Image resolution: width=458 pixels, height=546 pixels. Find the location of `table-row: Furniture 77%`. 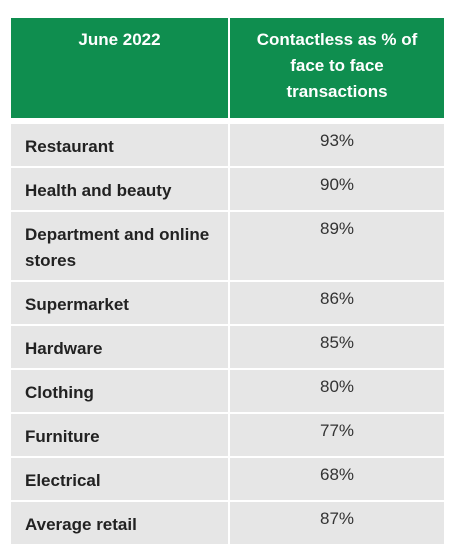

table-row: Furniture 77% is located at coordinates (227, 435).